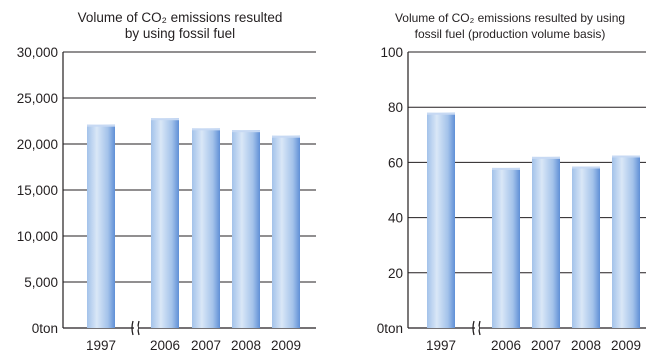  Describe the element at coordinates (586, 247) in the screenshot. I see `right-bar-2008` at that location.